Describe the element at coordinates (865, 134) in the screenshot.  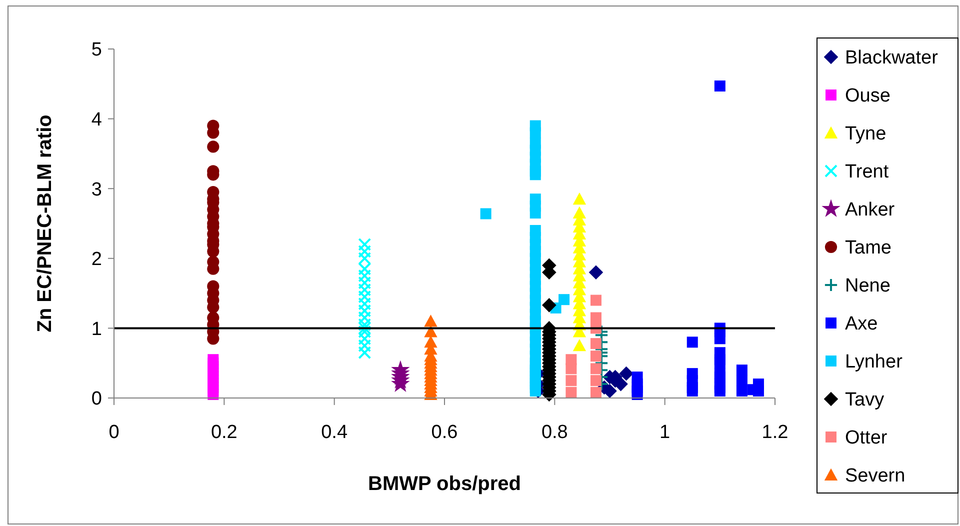
I see `legend-label: Tyne` at that location.